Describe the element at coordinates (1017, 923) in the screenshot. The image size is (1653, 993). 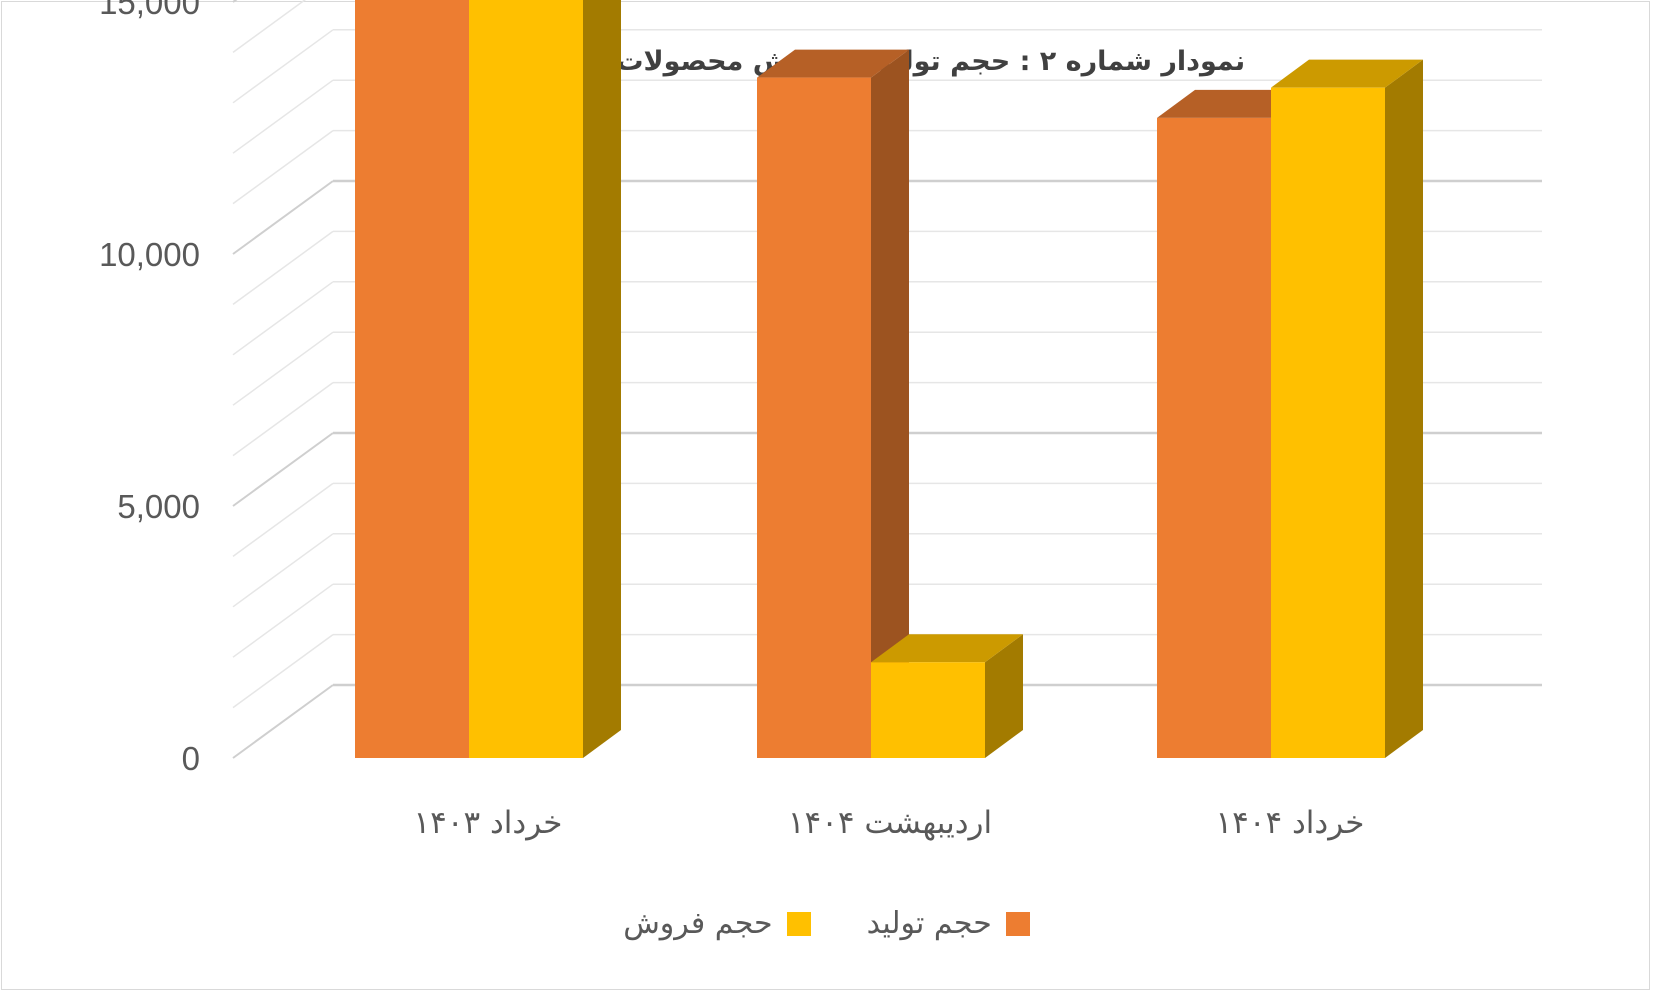
I see `legend-swatch-production` at that location.